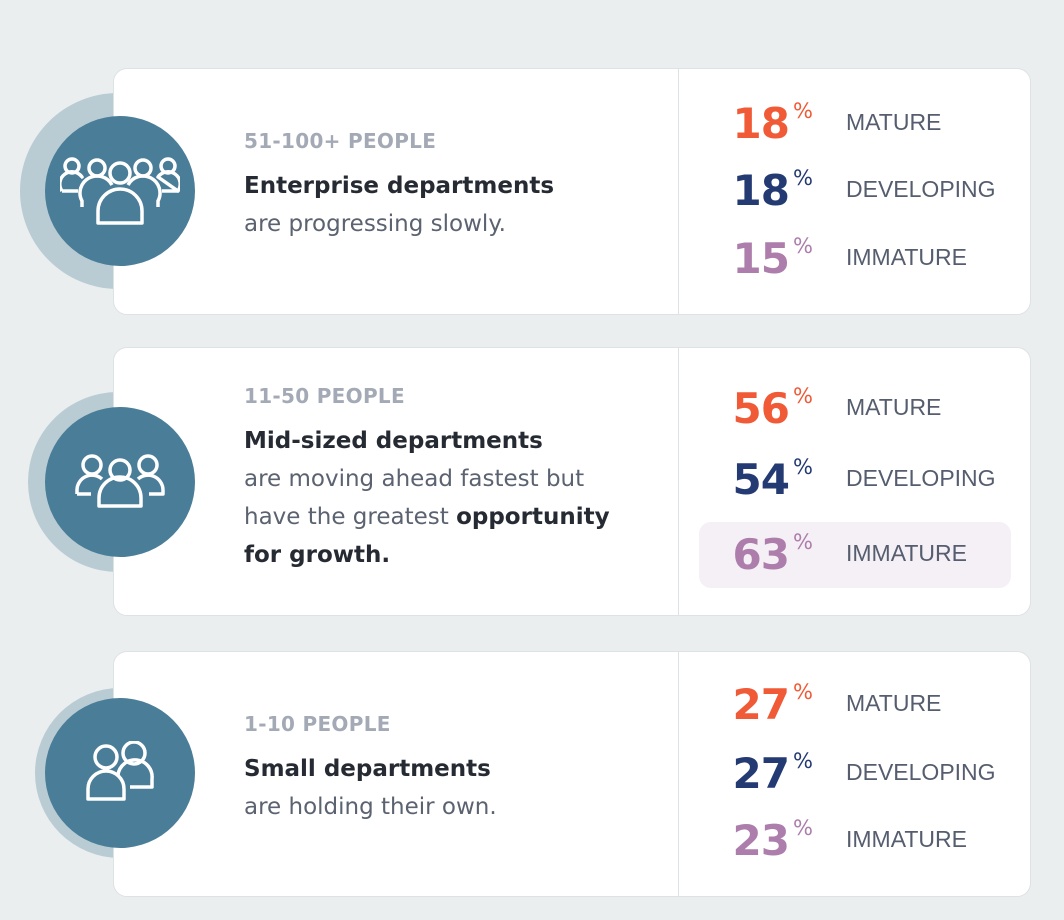 The height and width of the screenshot is (920, 1064). What do you see at coordinates (340, 141) in the screenshot?
I see `size-label: 51-100+ PEOPLE` at bounding box center [340, 141].